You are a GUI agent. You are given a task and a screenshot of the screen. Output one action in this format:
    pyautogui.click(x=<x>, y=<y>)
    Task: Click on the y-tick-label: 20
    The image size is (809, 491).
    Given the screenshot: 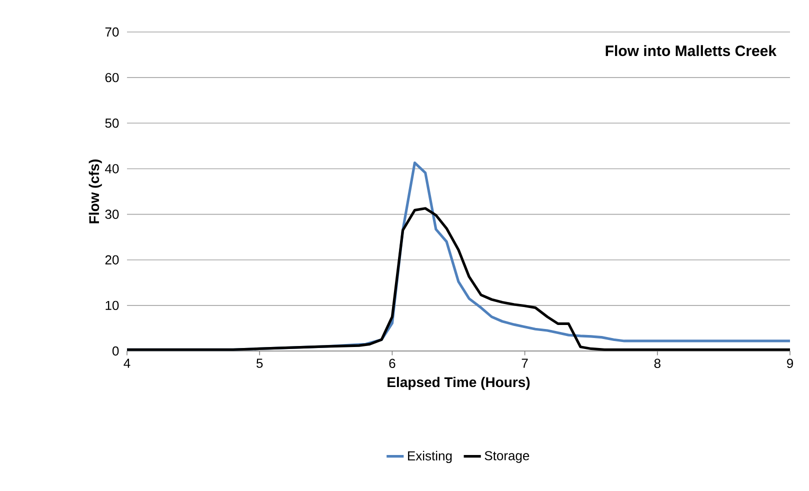 What is the action you would take?
    pyautogui.click(x=112, y=259)
    